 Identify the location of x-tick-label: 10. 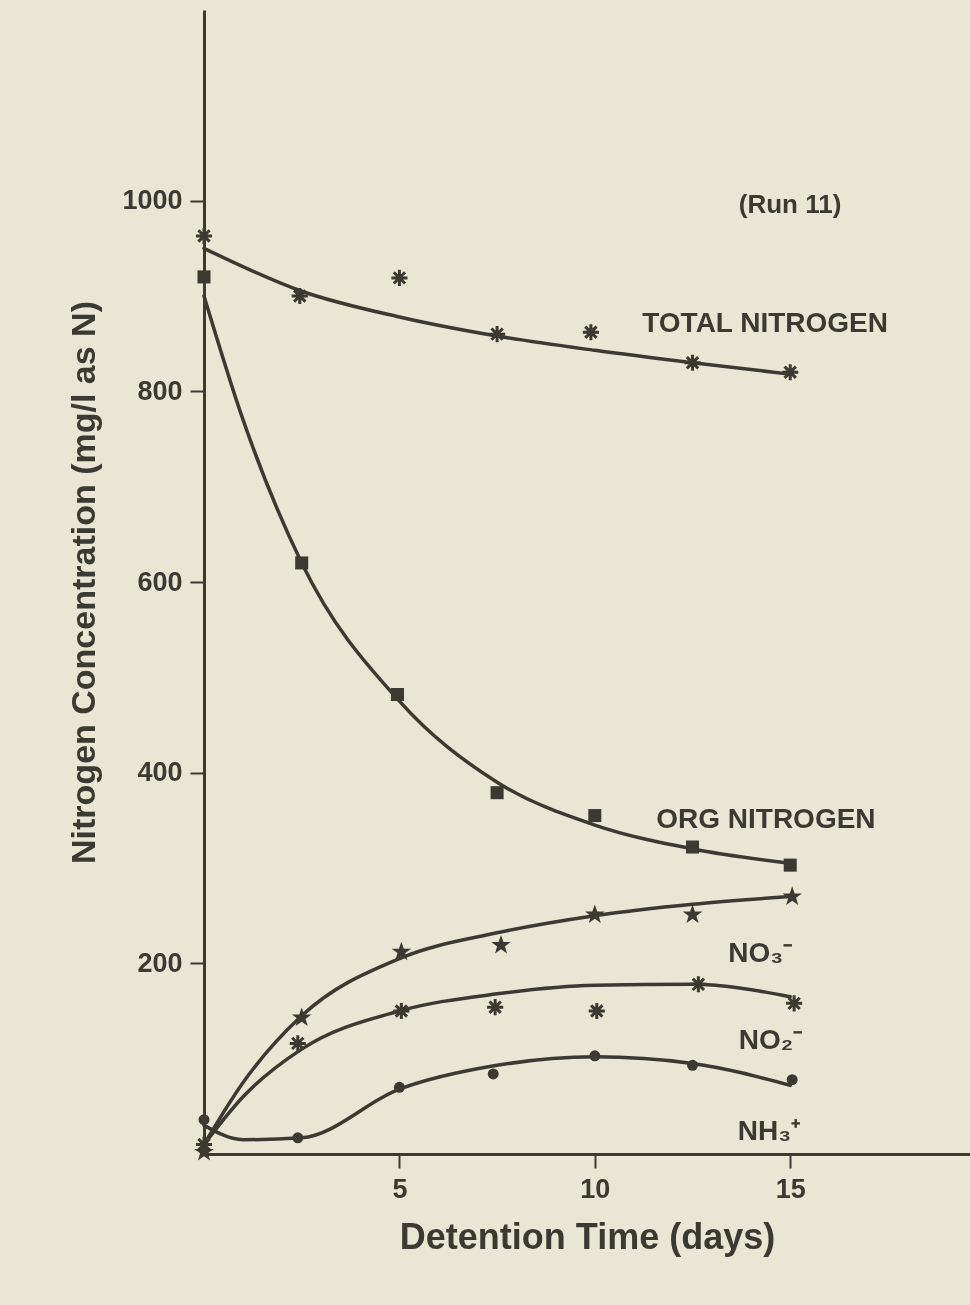
(595, 1188).